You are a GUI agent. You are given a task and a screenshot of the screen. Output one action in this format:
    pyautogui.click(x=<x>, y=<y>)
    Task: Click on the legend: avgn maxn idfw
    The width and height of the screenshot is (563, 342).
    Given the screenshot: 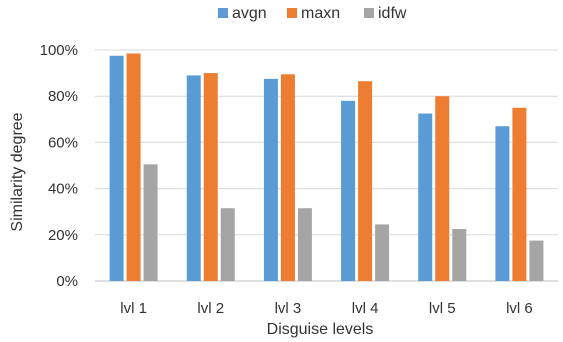 What is the action you would take?
    pyautogui.click(x=312, y=13)
    